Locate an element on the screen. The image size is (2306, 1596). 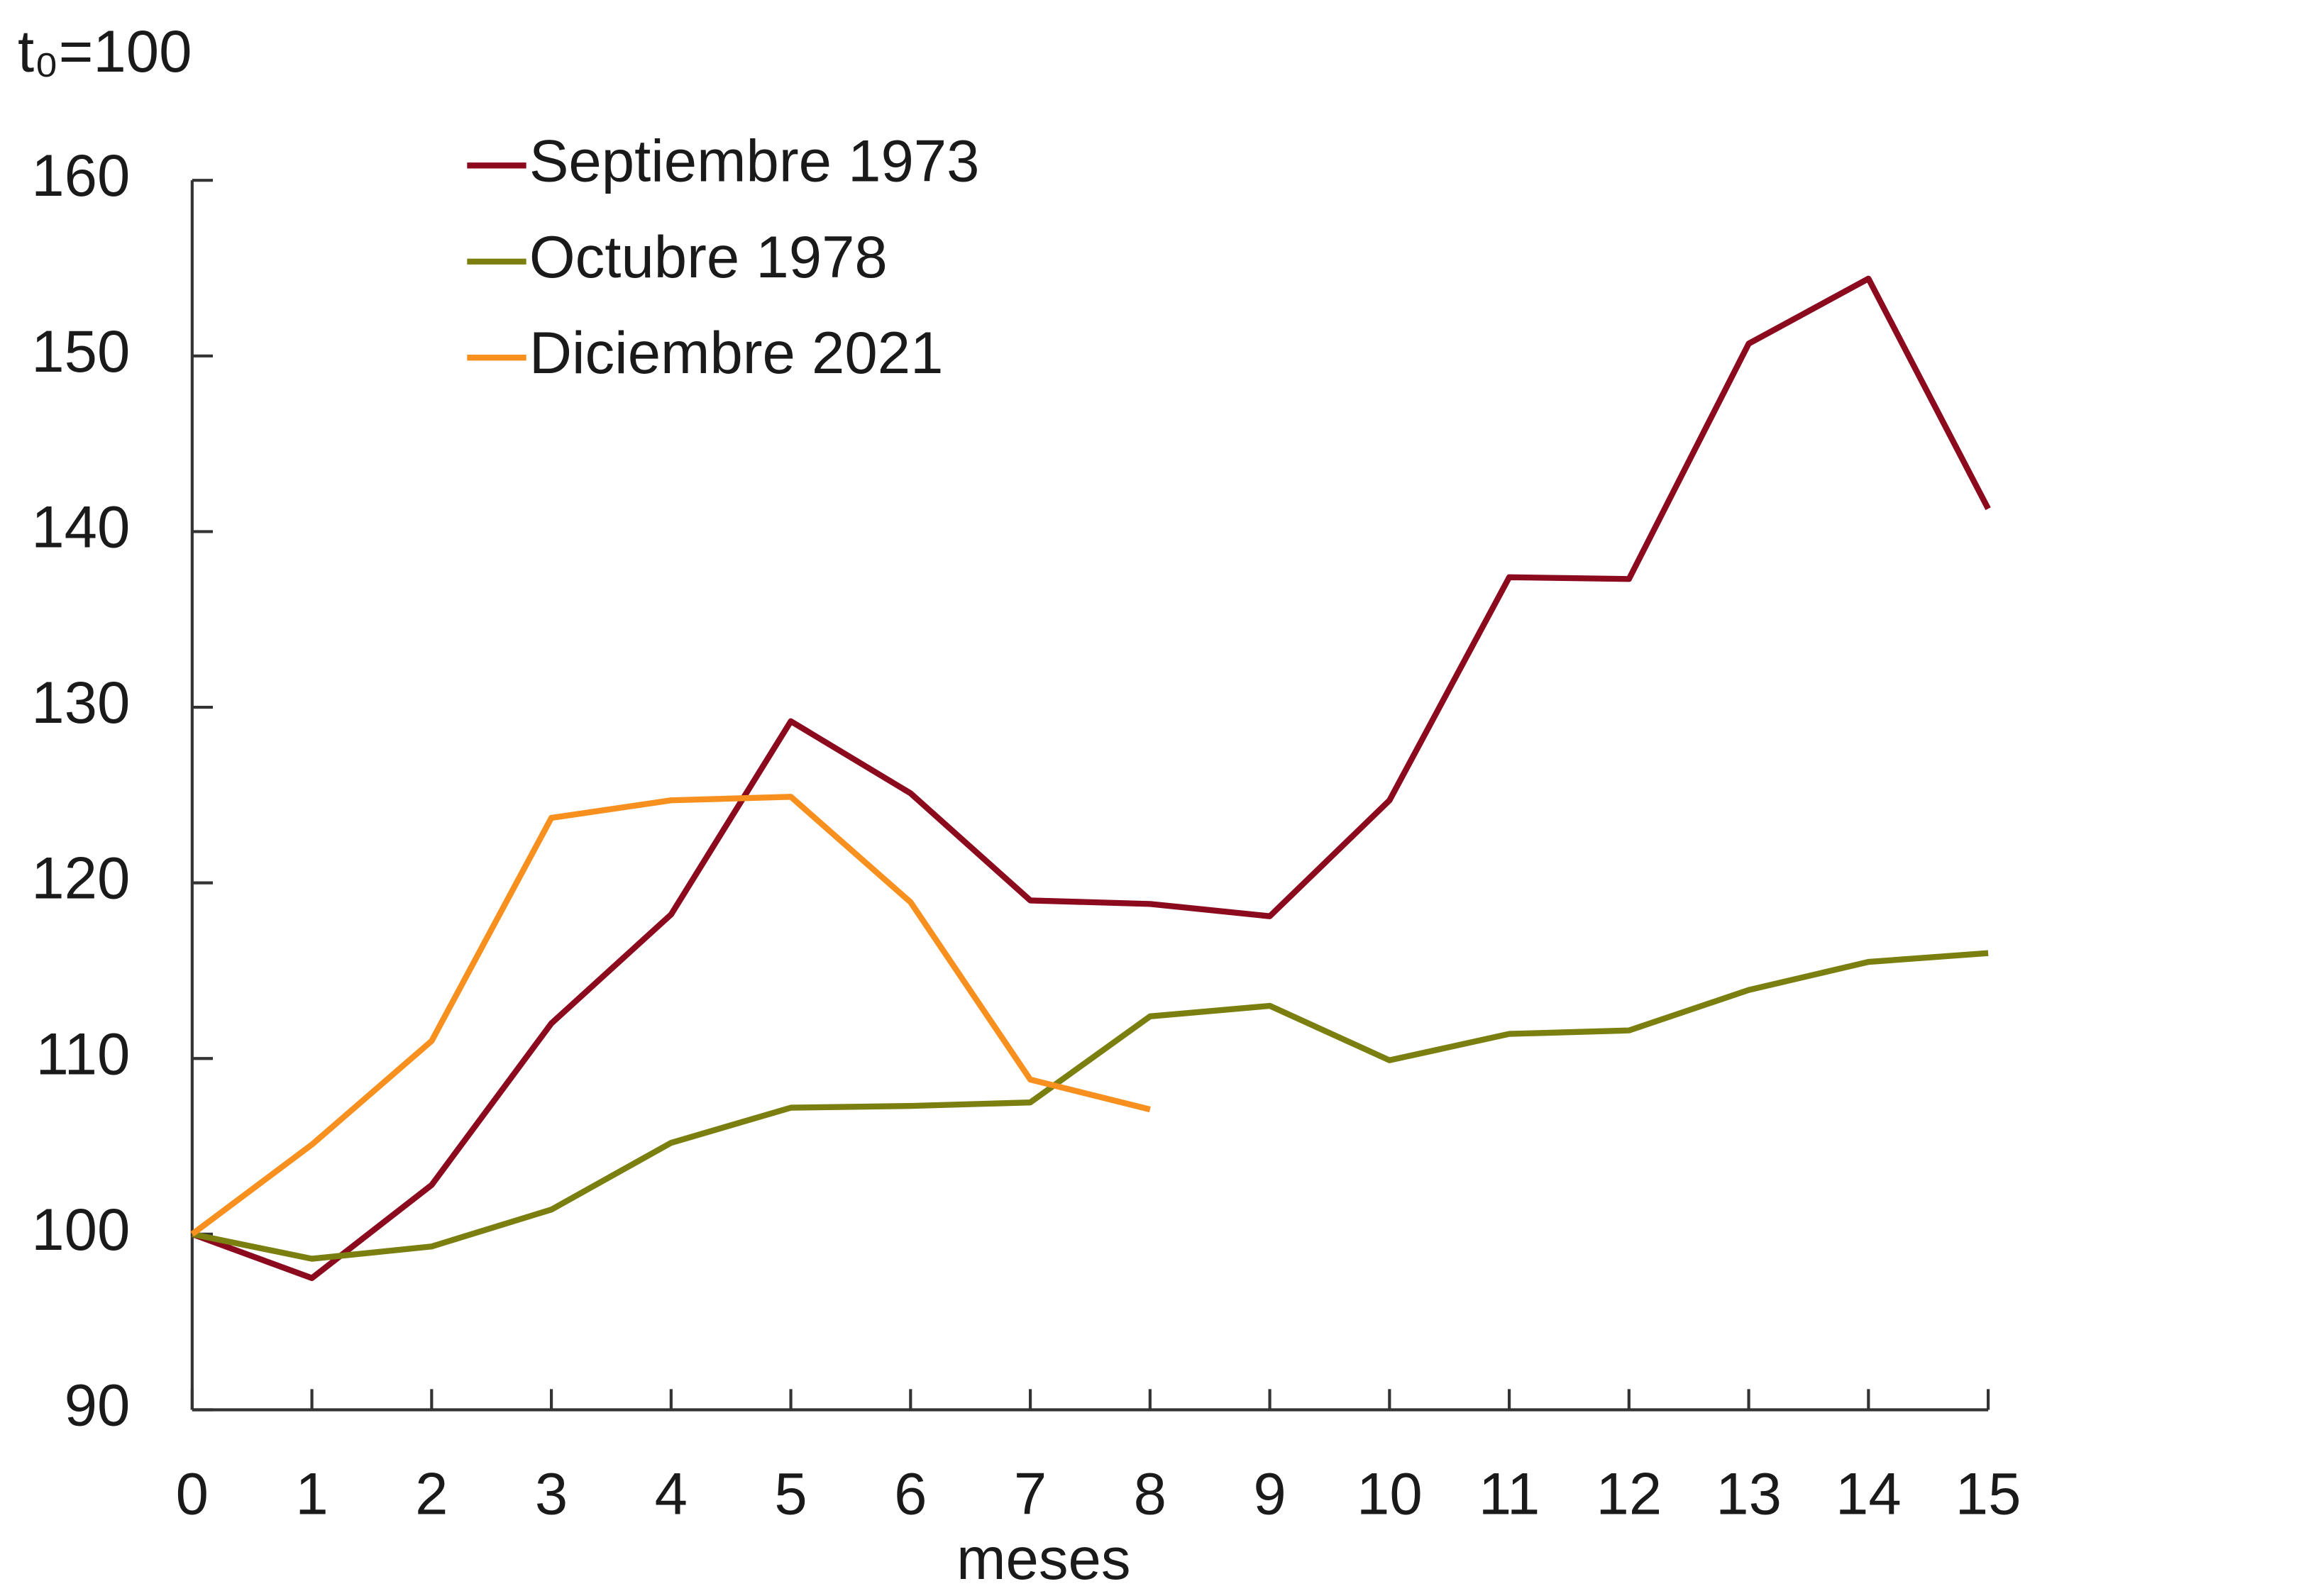
y-tick-label: 90 is located at coordinates (98, 1406).